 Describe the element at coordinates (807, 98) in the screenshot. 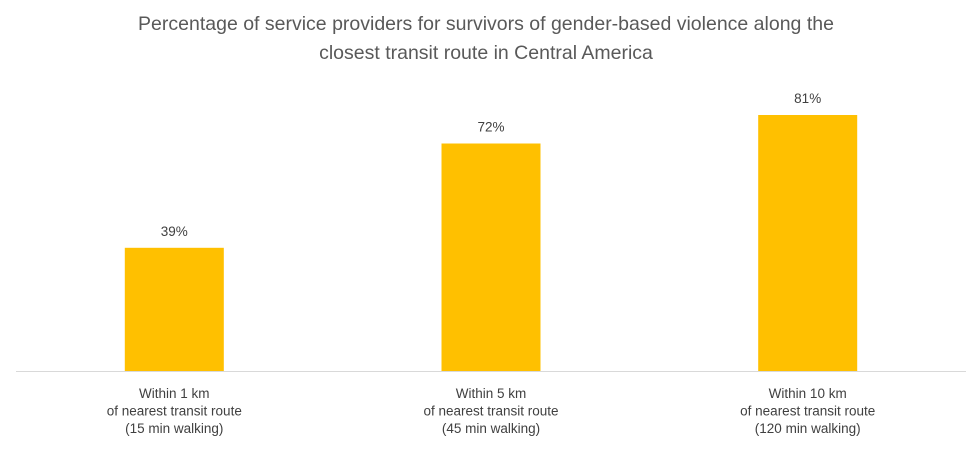

I see `data-label-3: 81%` at that location.